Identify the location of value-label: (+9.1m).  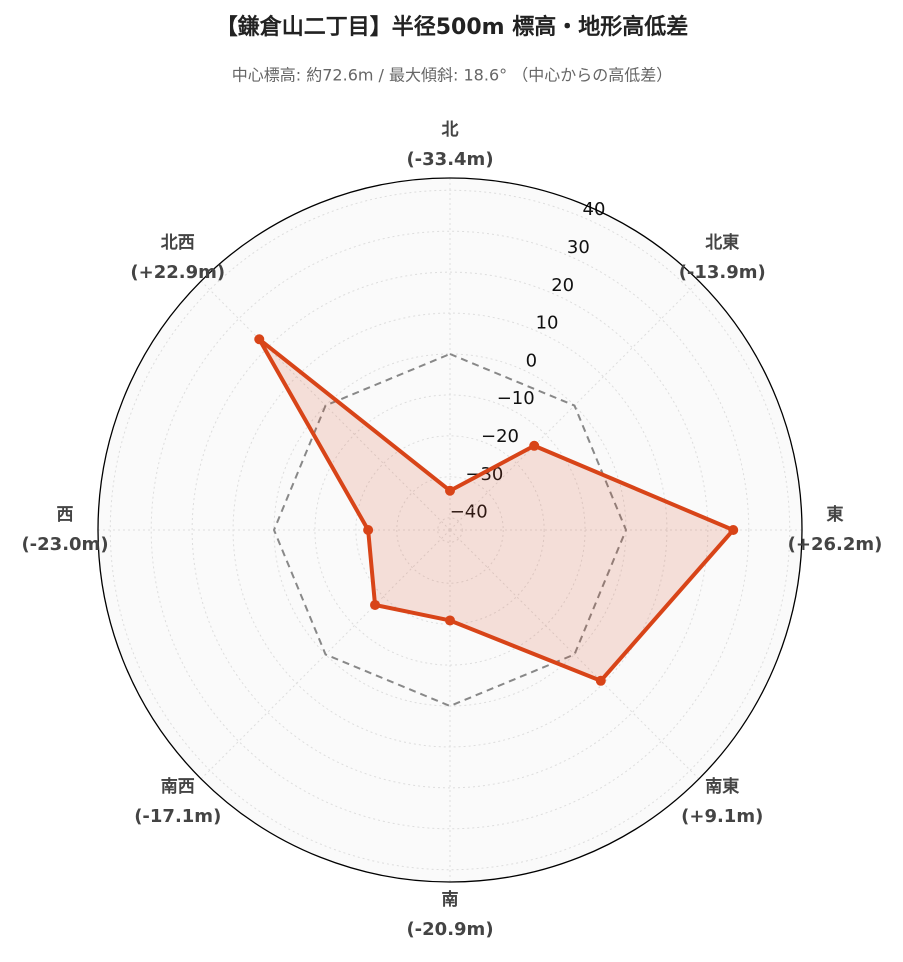
(722, 816).